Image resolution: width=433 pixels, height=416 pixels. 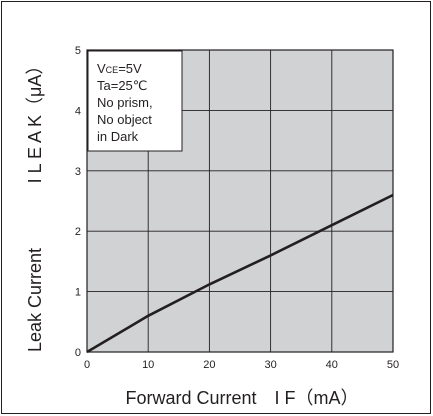 I want to click on x-tick-label: 20, so click(x=209, y=365).